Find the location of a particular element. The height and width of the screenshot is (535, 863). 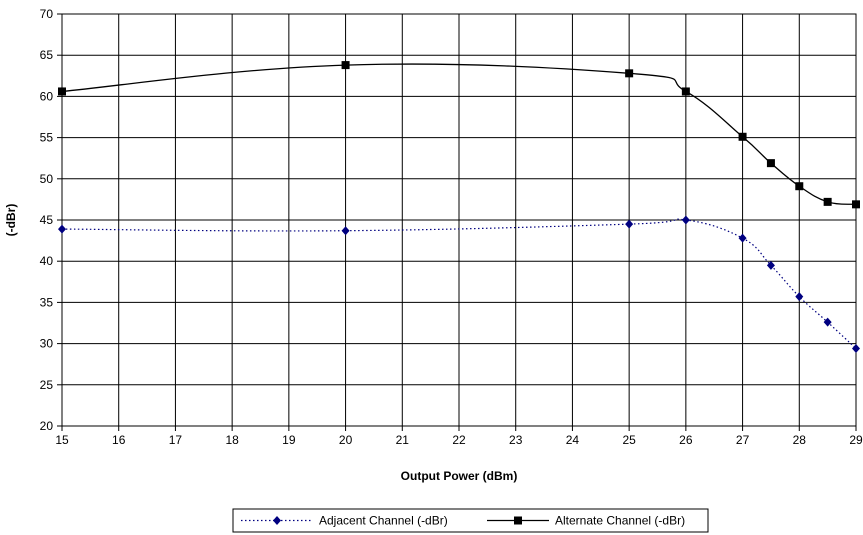

x-tick-label: 26 is located at coordinates (686, 440).